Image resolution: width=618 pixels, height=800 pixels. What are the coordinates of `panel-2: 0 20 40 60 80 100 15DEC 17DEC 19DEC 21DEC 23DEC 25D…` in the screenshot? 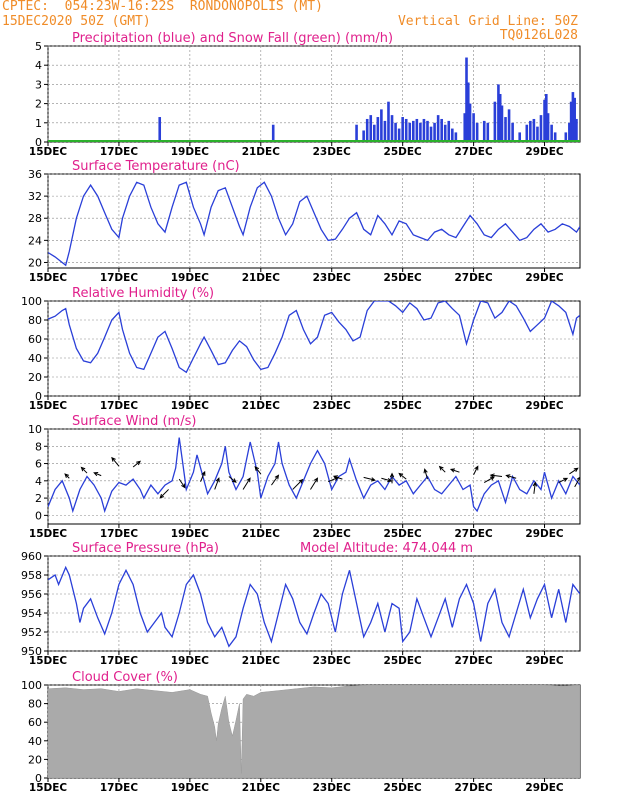 It's located at (301, 349).